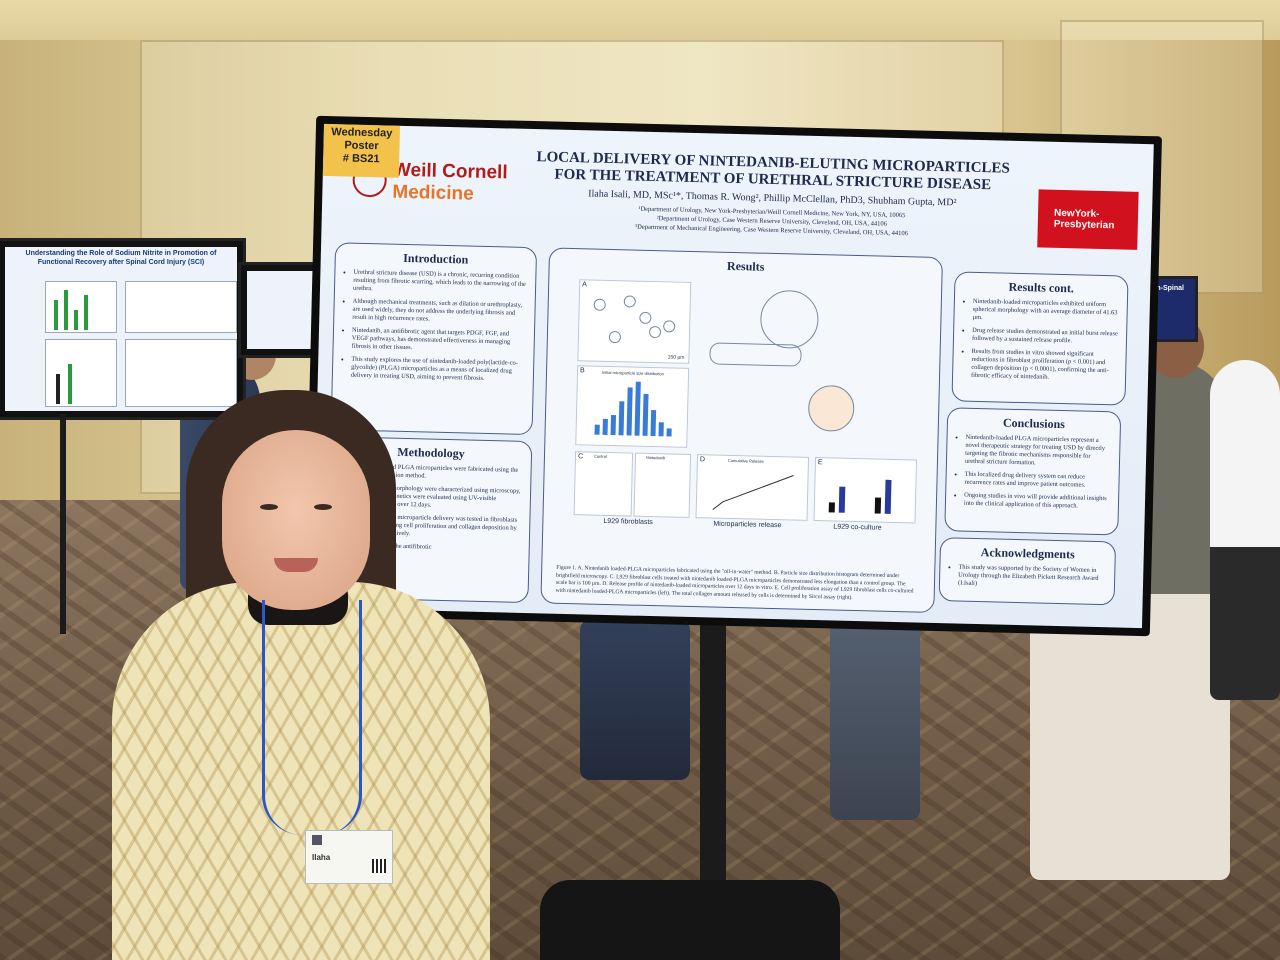 This screenshot has height=960, width=1280. Describe the element at coordinates (628, 522) in the screenshot. I see `bottom-label-fibroblasts: L929 fibroblasts` at that location.